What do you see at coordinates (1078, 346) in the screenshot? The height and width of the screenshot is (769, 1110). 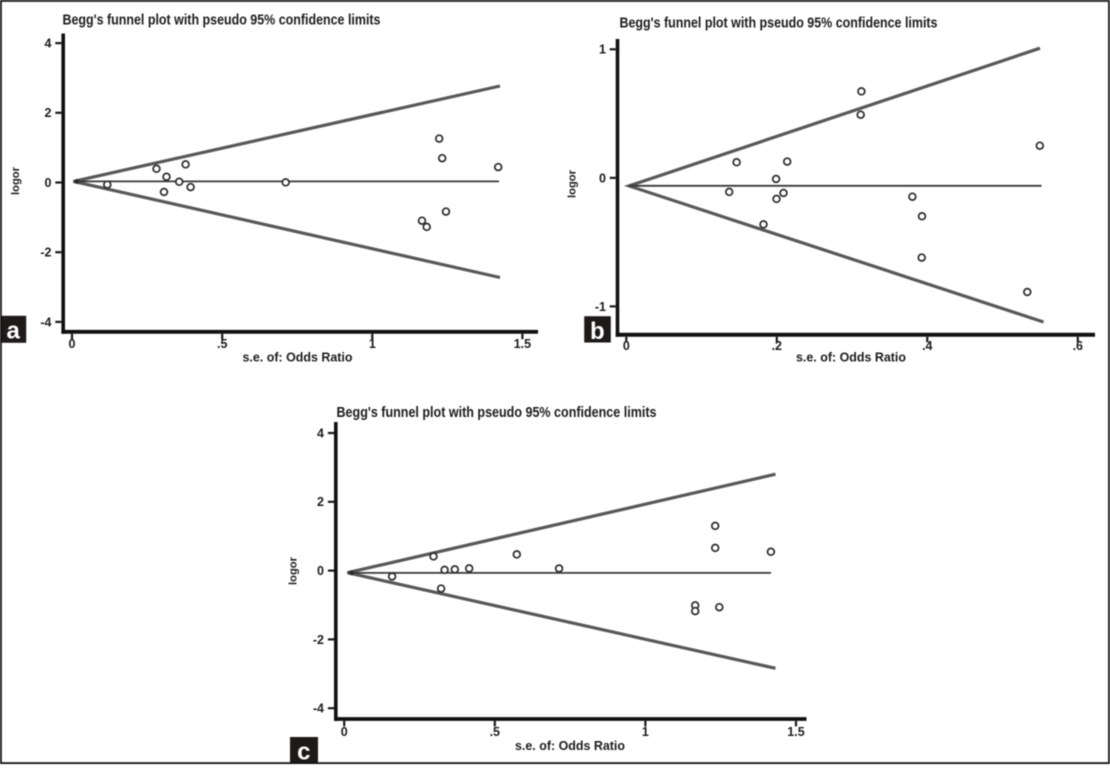 I see `svg-text: .6` at bounding box center [1078, 346].